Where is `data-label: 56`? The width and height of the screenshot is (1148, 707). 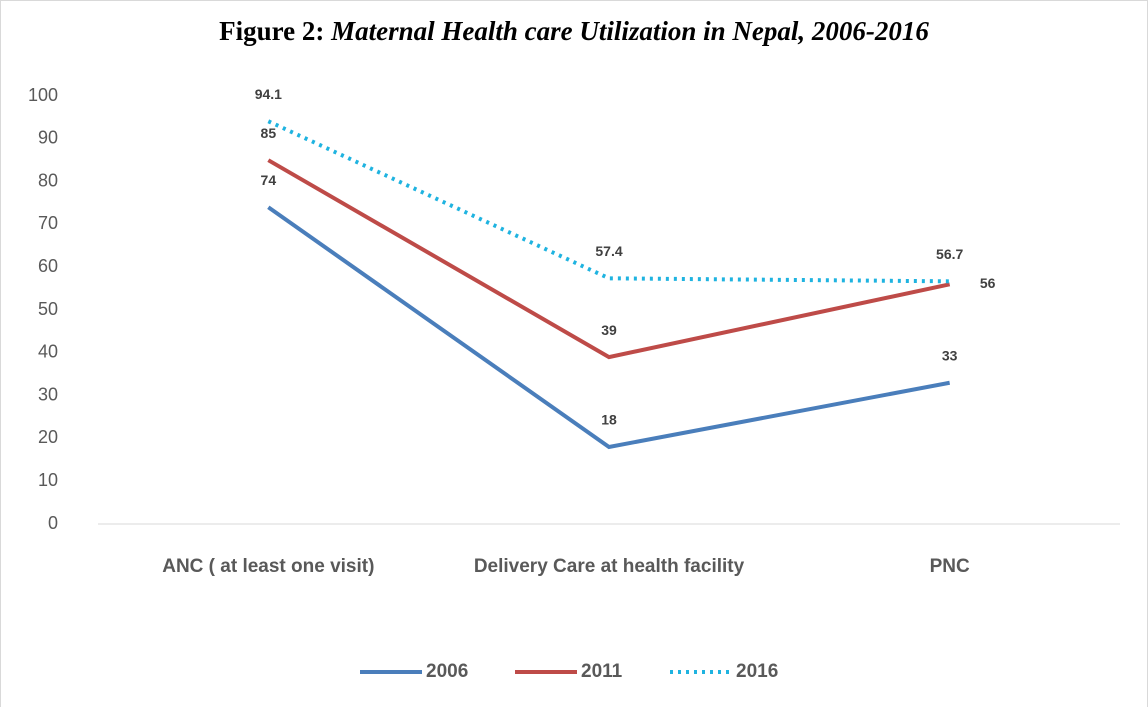
data-label: 56 is located at coordinates (988, 283).